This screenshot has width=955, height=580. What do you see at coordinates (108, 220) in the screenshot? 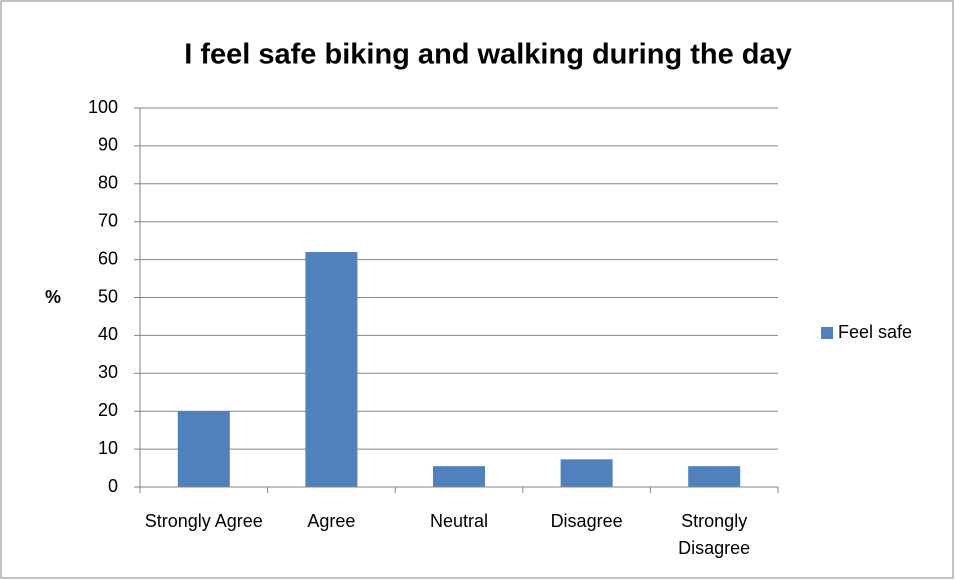
I see `y-tick-label: 70` at bounding box center [108, 220].